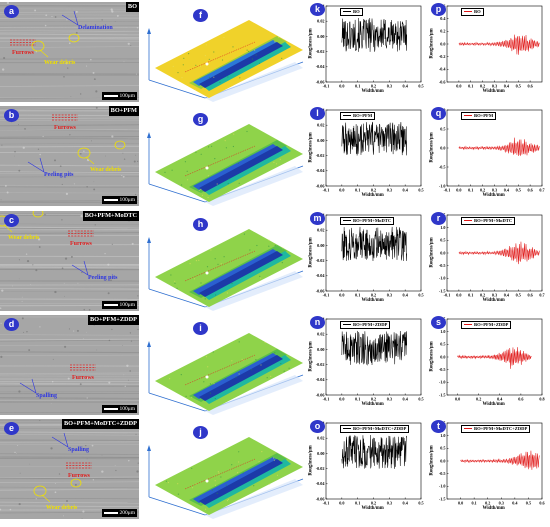  What do you see at coordinates (541, 399) in the screenshot?
I see `x-tick-label: 0.8` at bounding box center [541, 399].